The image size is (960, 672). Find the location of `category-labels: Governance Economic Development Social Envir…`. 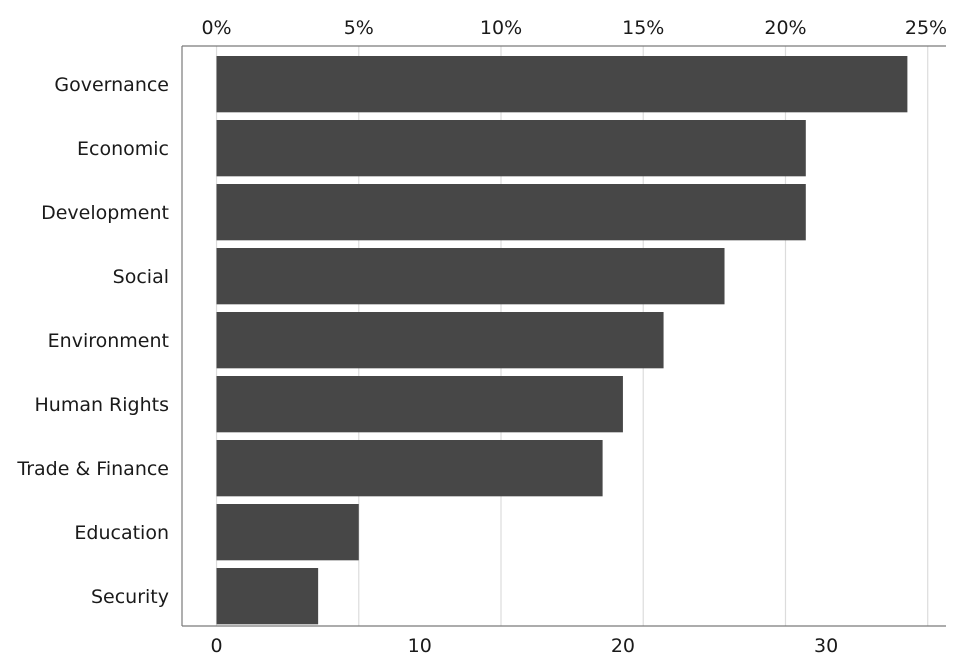

category-labels: Governance Economic Development Social Envir… is located at coordinates (92, 341).